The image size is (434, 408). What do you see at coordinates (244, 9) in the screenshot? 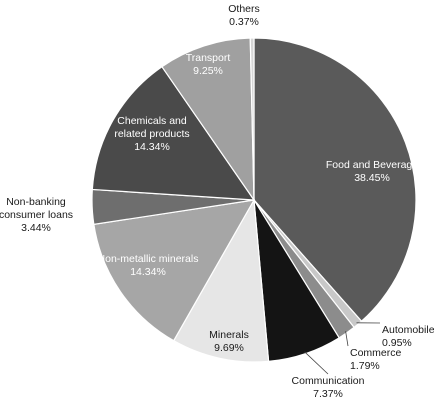
I see `slice-name: Others` at bounding box center [244, 9].